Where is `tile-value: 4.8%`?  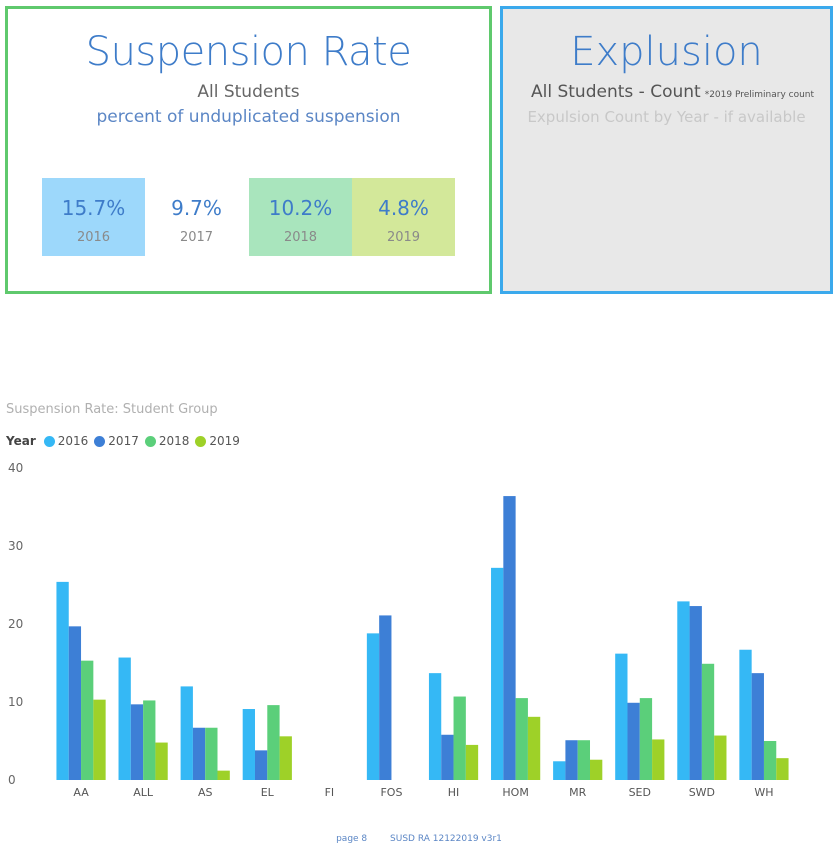
tile-value: 4.8% is located at coordinates (403, 208).